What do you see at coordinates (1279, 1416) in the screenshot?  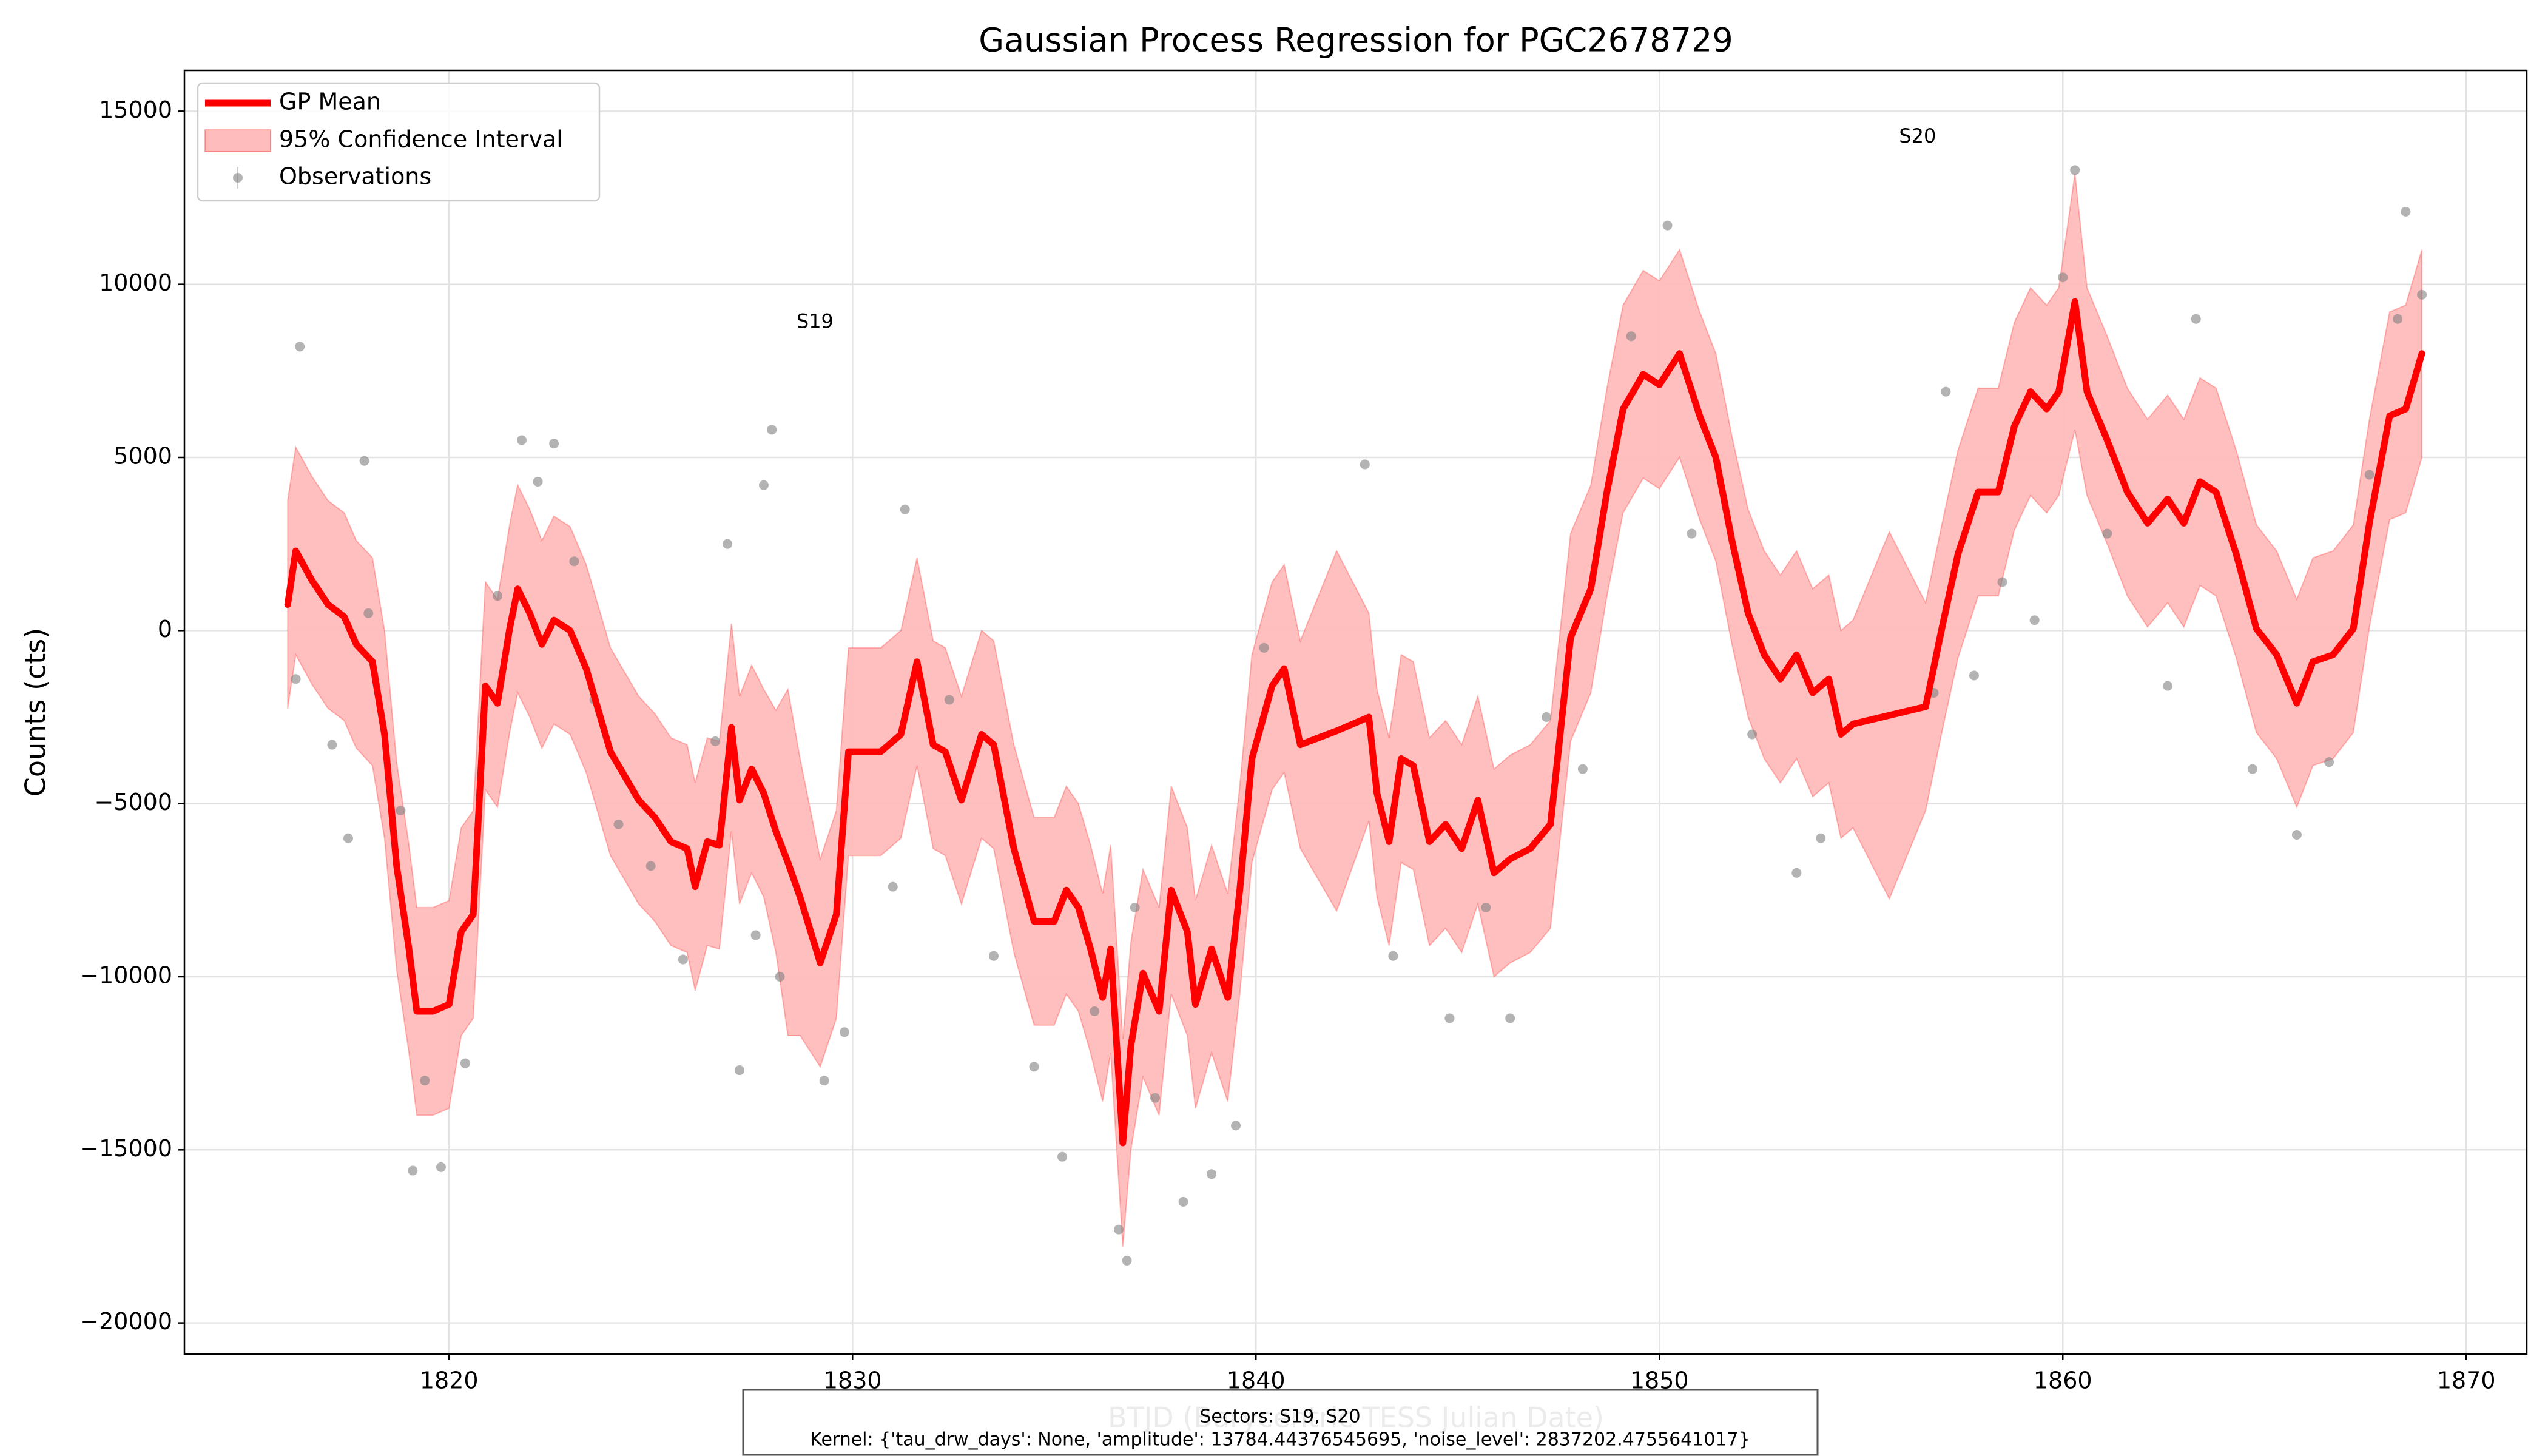 I see `footer-sectors: Sectors: S19, S20` at bounding box center [1279, 1416].